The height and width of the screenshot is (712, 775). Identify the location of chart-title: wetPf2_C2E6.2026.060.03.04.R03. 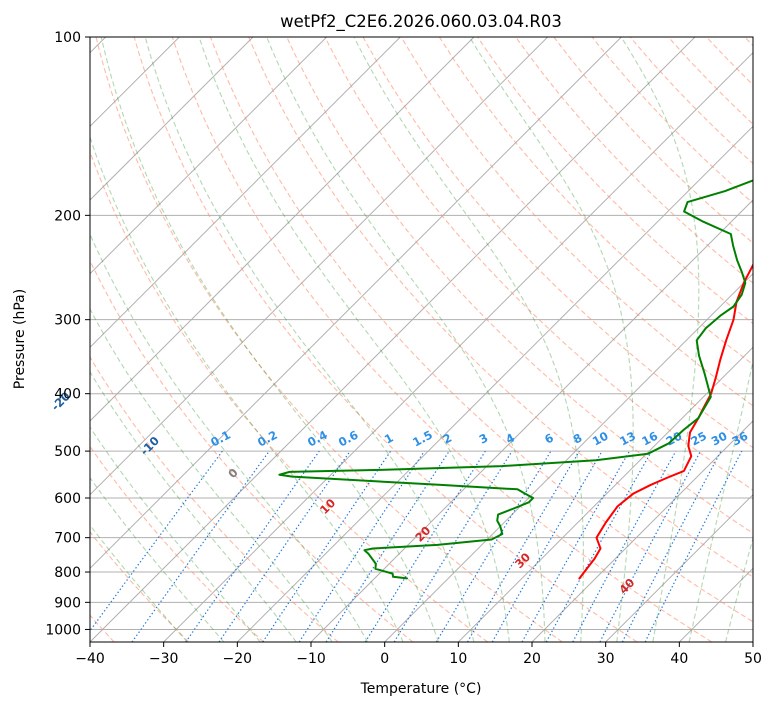
(421, 22).